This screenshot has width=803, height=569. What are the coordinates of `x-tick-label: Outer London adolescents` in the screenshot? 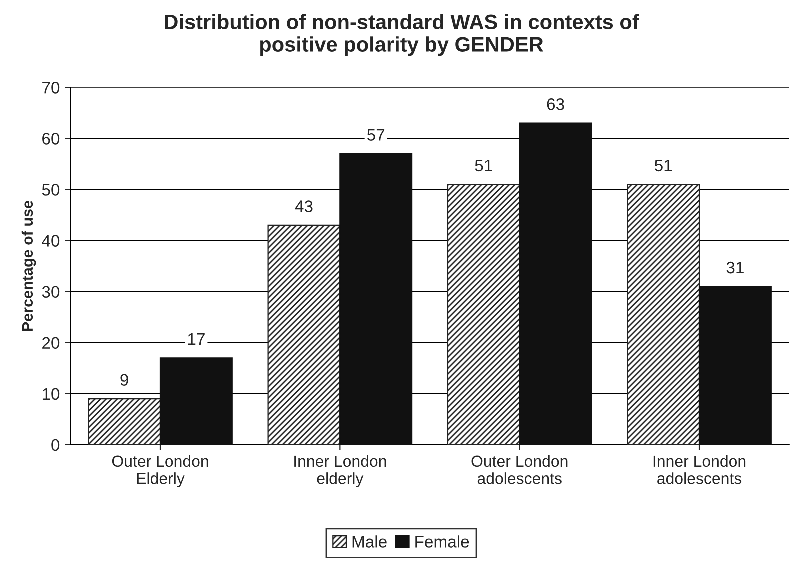 It's located at (520, 469).